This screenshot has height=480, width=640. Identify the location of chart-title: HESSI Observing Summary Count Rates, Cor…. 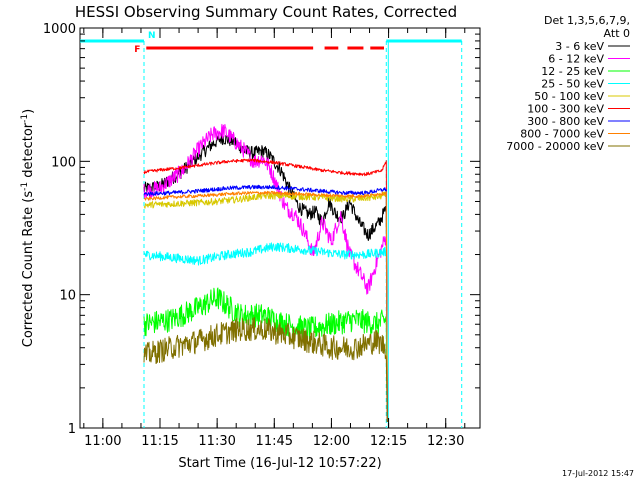
(266, 12).